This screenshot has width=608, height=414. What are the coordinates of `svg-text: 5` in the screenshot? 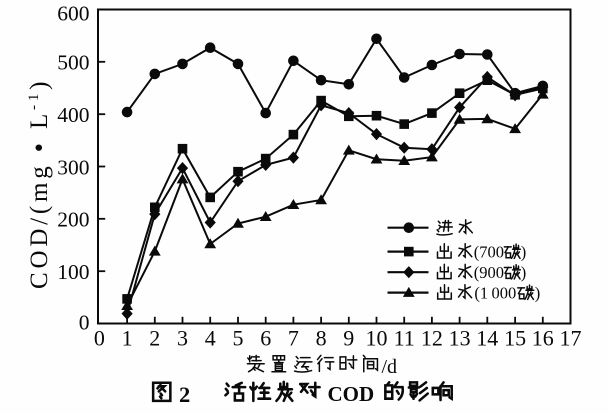 It's located at (238, 338).